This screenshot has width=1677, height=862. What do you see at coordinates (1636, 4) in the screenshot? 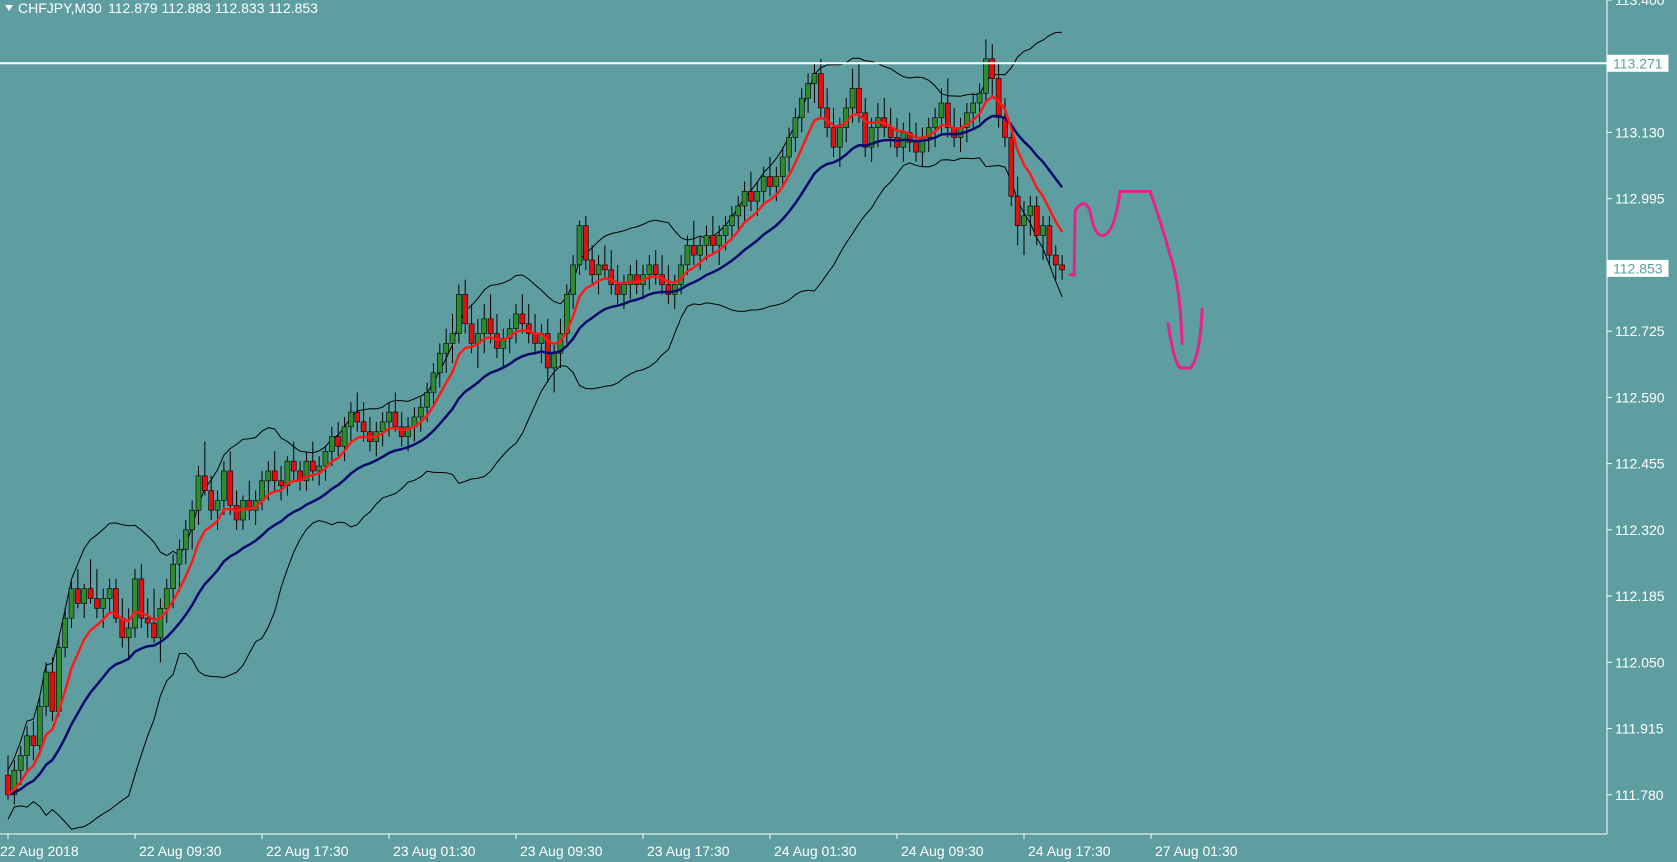
I see `y-tick: 113.400` at bounding box center [1636, 4].